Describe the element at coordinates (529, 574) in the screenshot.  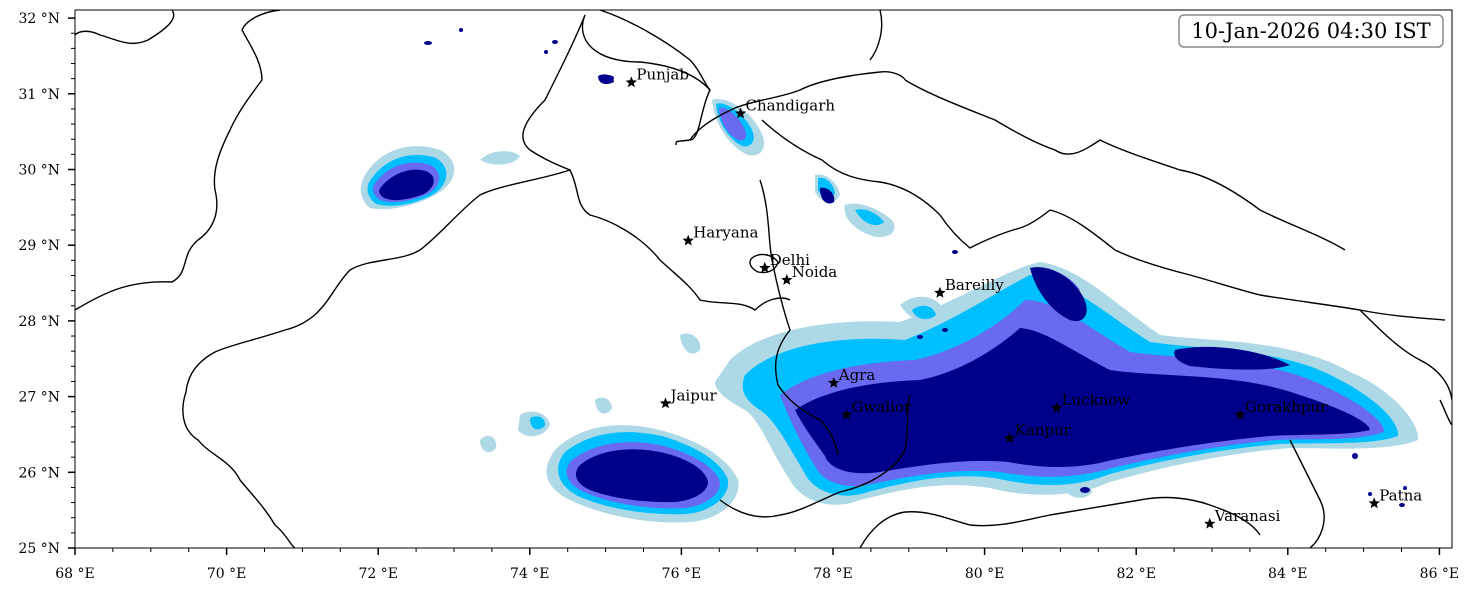
I see `lon-tick-label: 74 °E` at that location.